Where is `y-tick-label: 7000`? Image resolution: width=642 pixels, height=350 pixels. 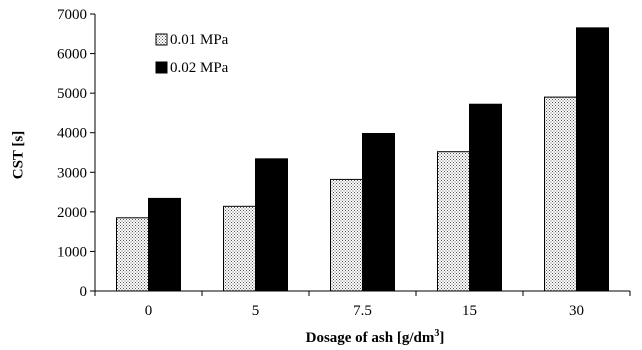 y-tick-label: 7000 is located at coordinates (72, 15).